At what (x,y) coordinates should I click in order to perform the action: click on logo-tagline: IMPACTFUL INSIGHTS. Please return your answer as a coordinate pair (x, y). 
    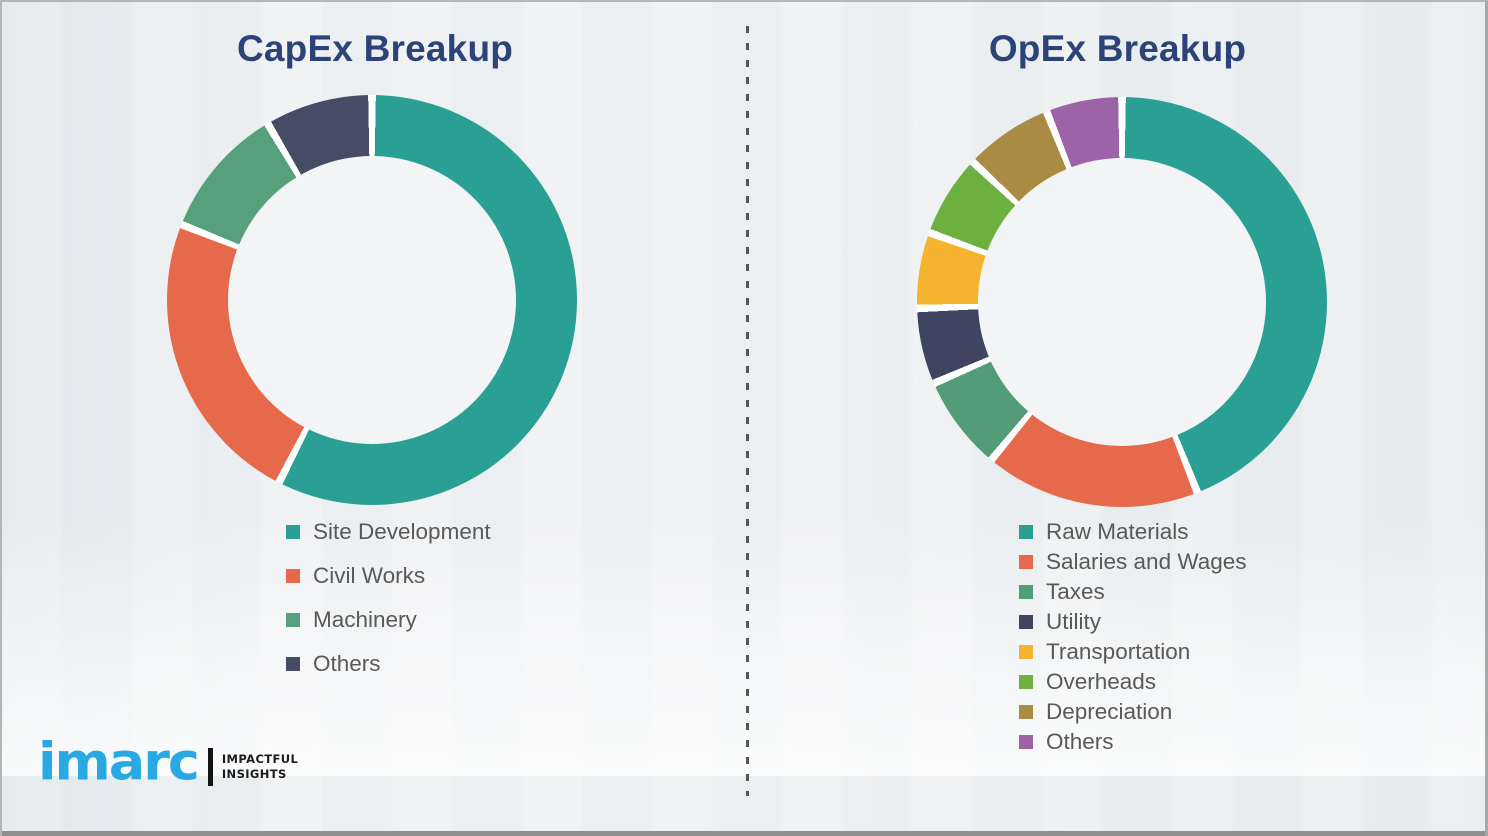
    Looking at the image, I should click on (260, 767).